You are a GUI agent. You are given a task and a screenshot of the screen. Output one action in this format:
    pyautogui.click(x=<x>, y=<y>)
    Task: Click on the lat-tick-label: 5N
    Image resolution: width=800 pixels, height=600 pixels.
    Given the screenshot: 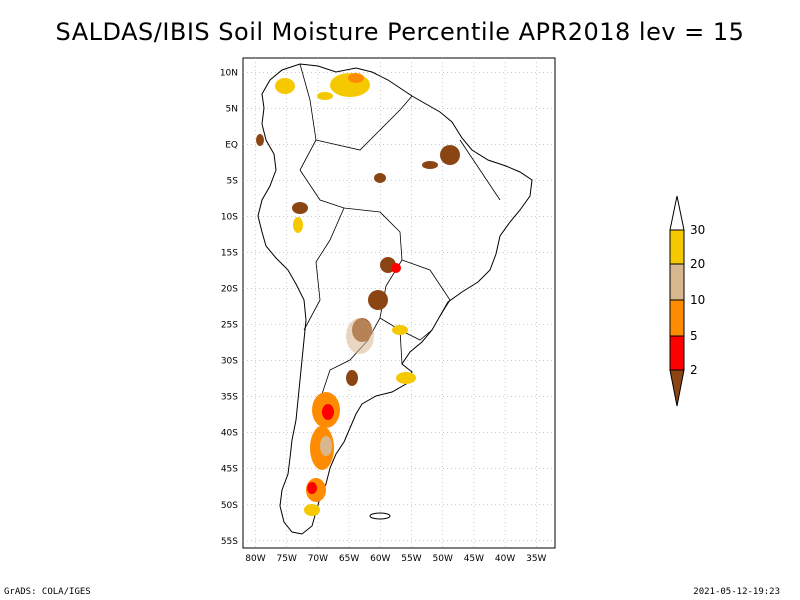 What is the action you would take?
    pyautogui.click(x=232, y=109)
    